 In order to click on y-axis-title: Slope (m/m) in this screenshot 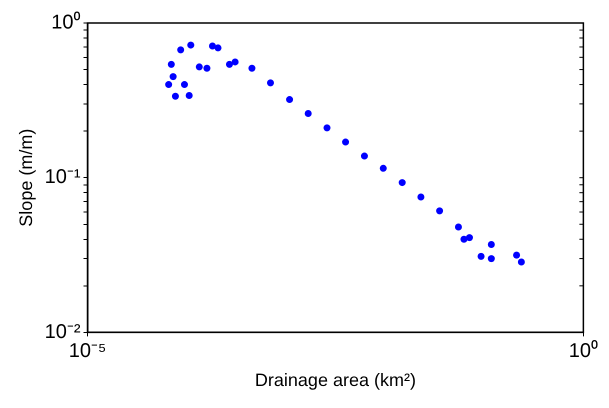, I will do `click(26, 177)`.